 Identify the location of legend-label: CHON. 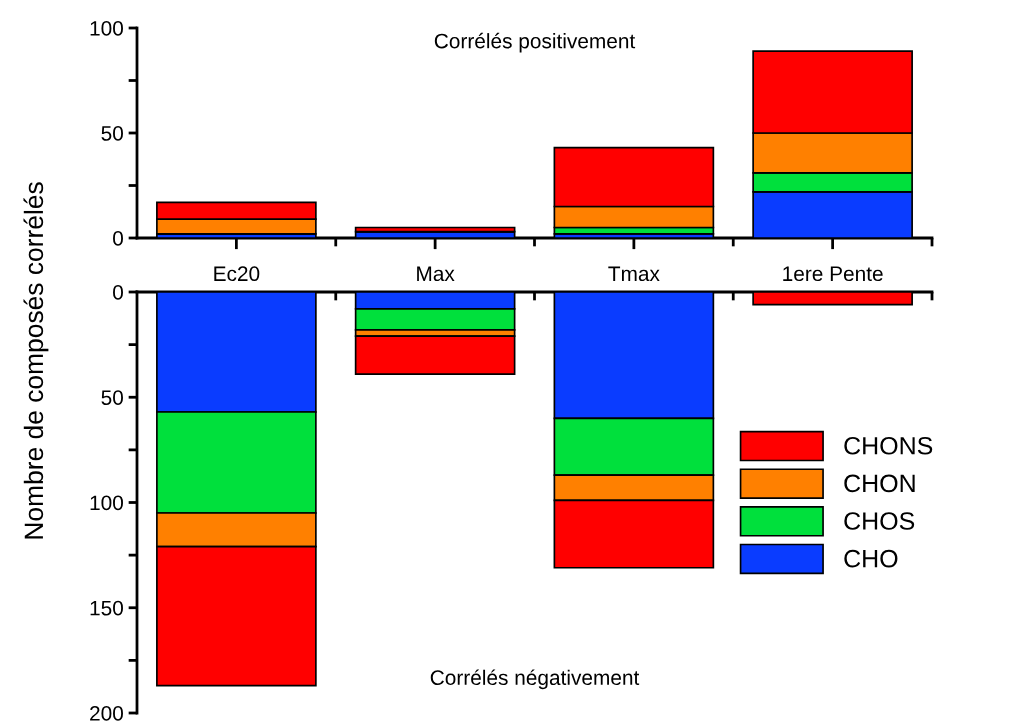
(879, 483).